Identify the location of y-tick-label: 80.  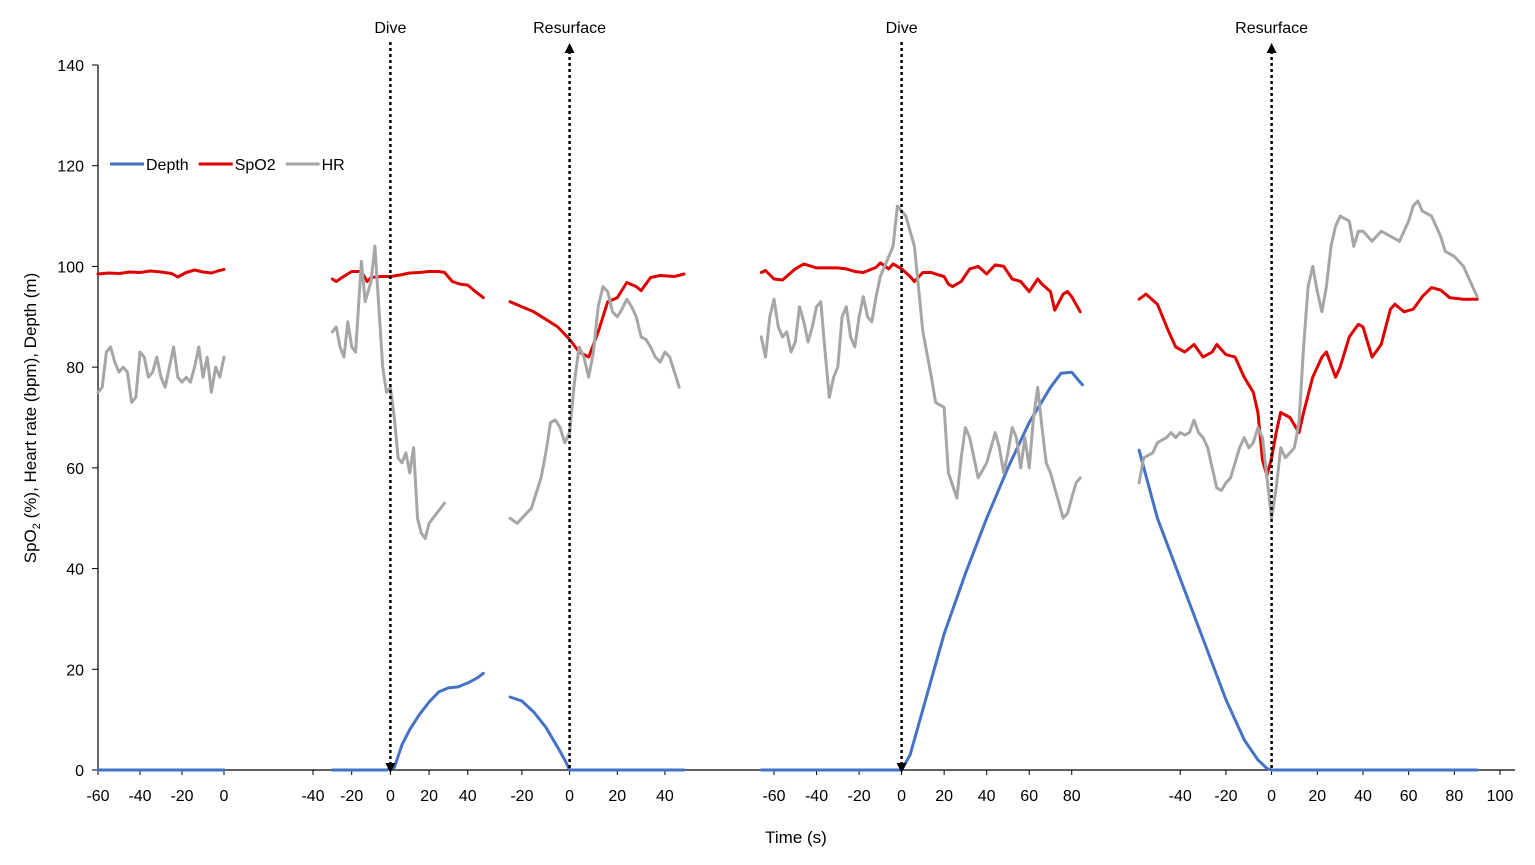
(75, 368).